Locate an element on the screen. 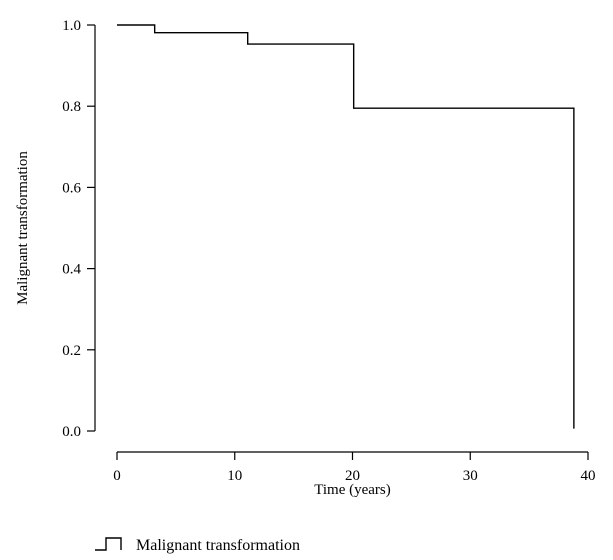  y-tick-label: 0.8 is located at coordinates (71, 107).